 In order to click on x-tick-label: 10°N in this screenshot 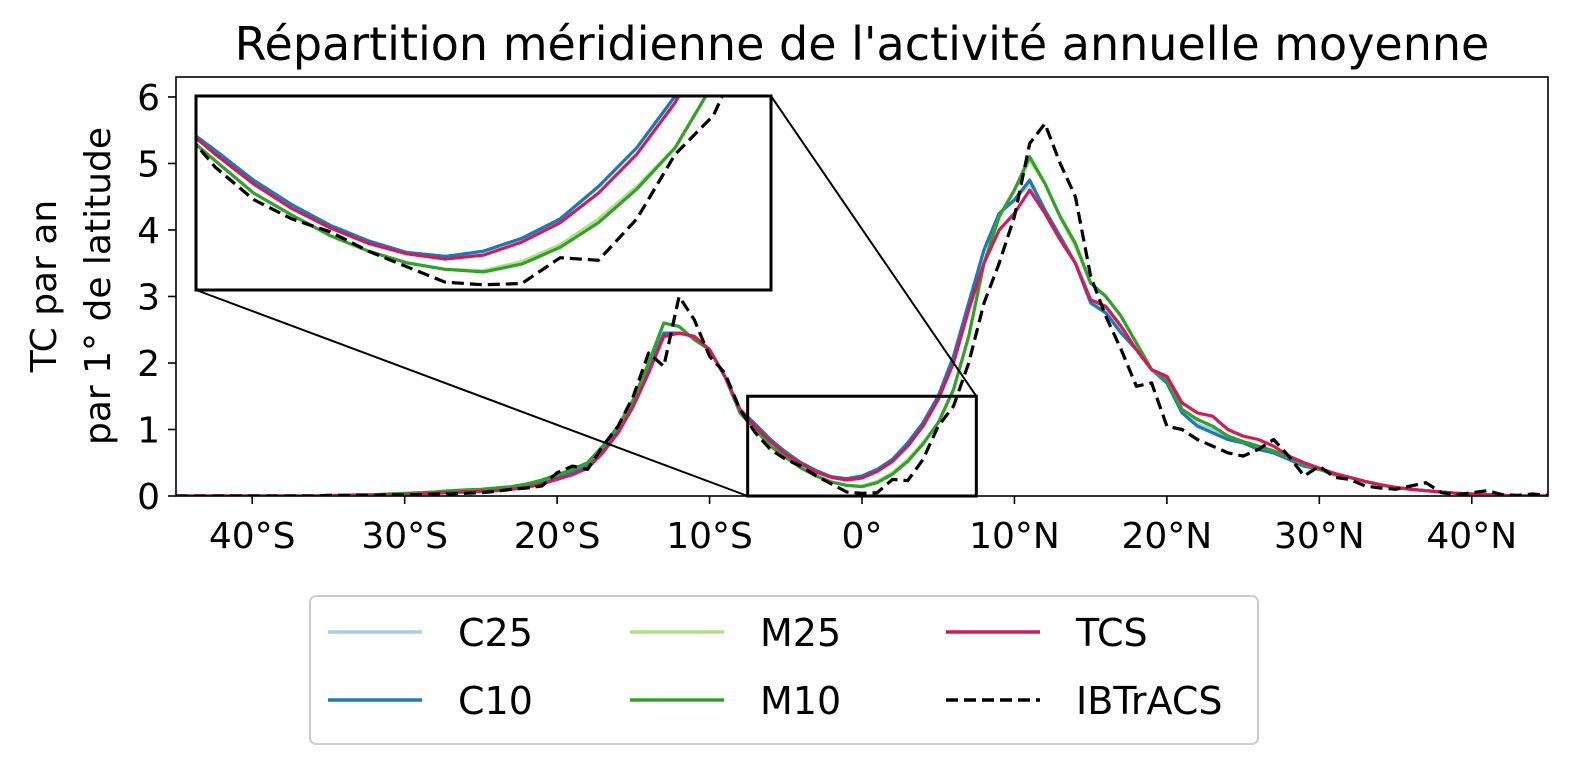, I will do `click(1014, 536)`.